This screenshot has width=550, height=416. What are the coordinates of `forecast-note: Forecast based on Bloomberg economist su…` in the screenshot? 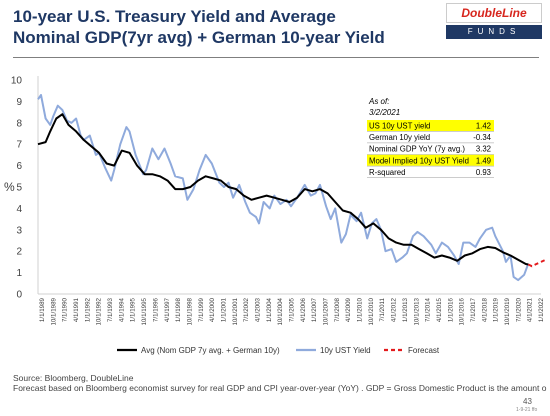 It's located at (280, 388).